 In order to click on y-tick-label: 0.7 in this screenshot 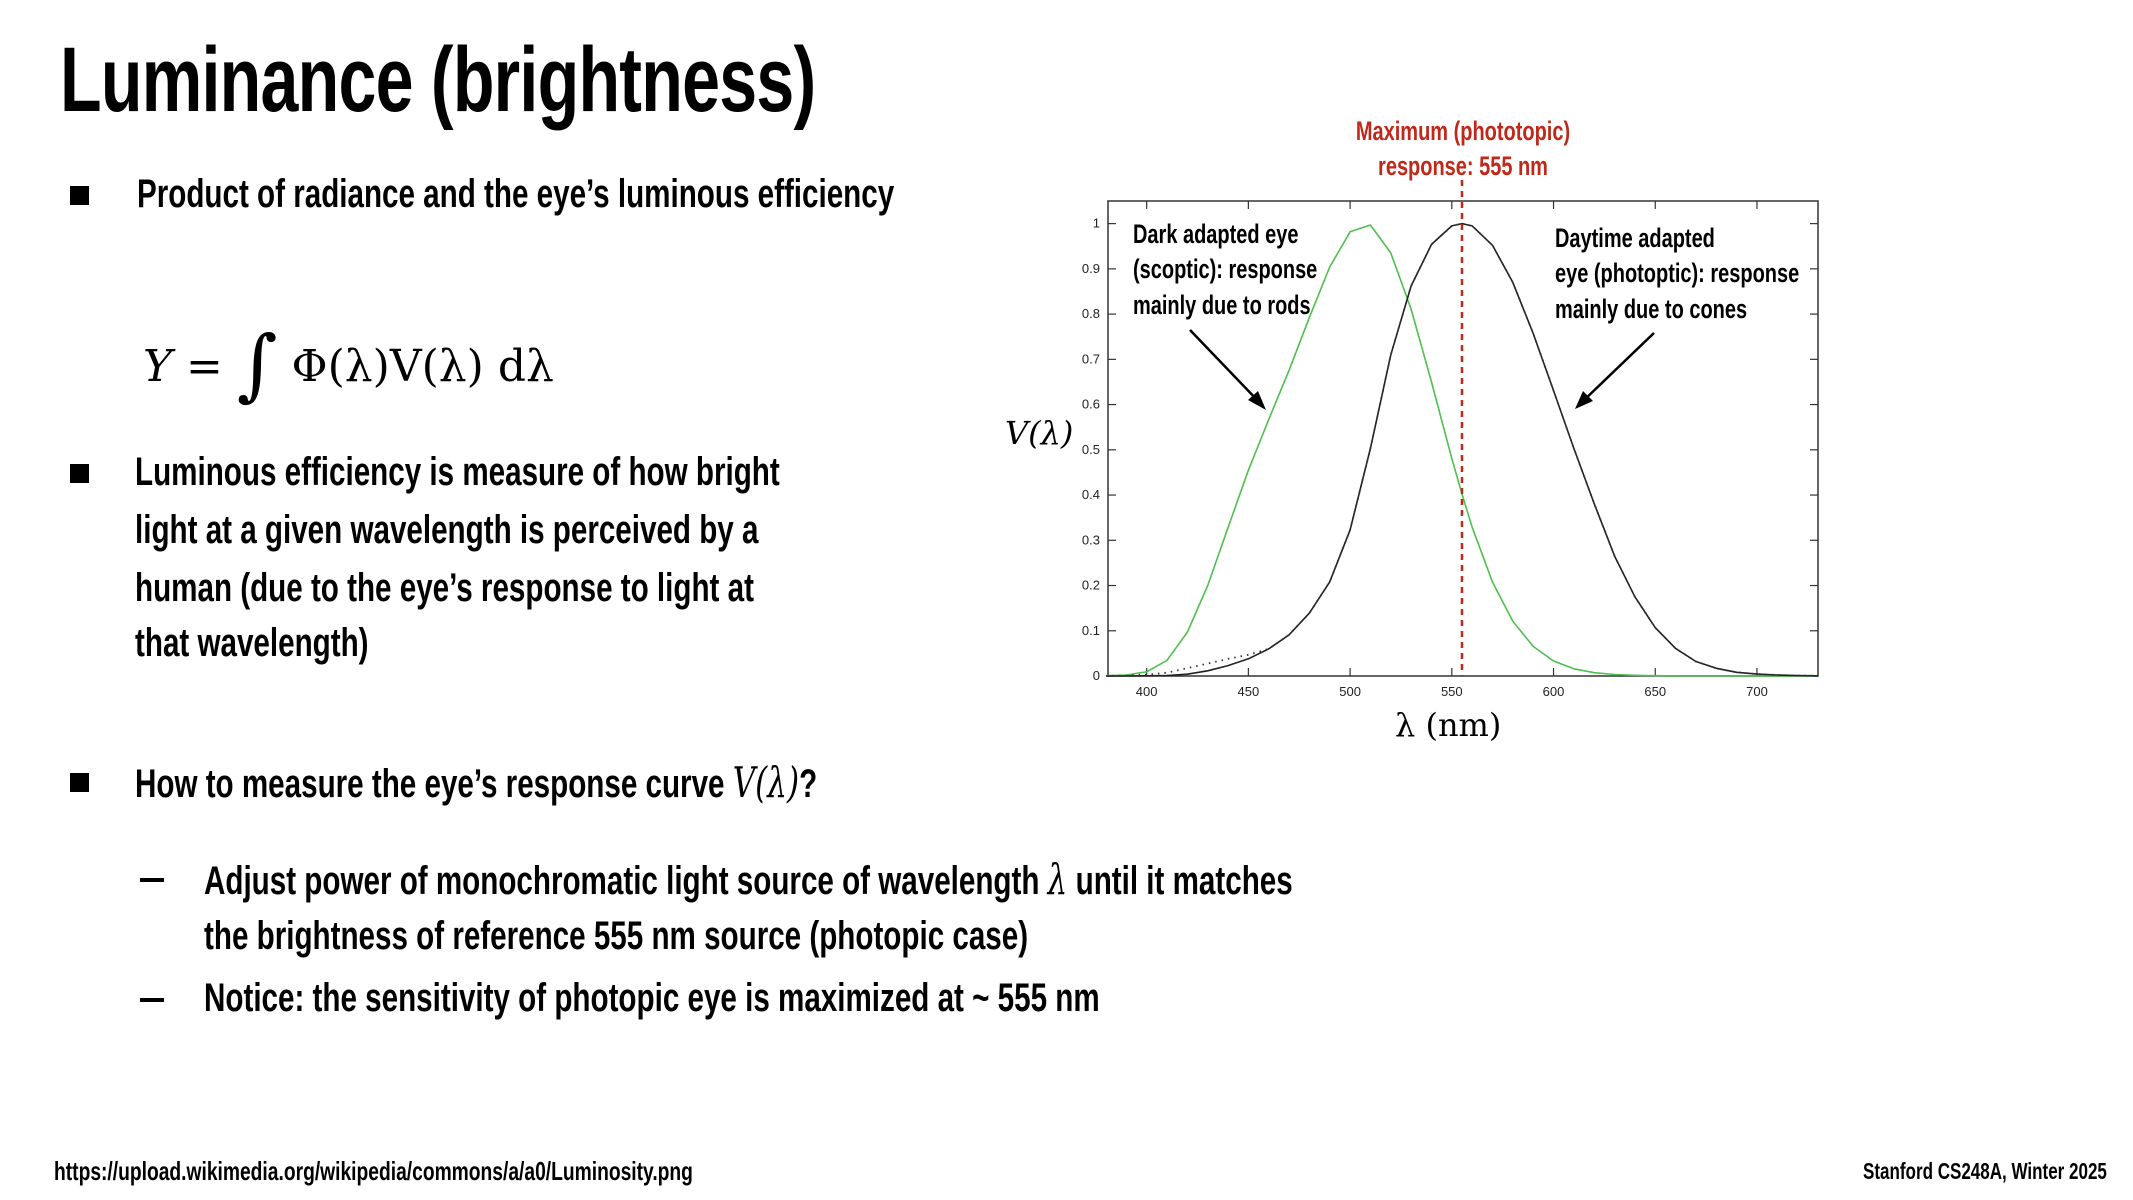, I will do `click(1091, 358)`.